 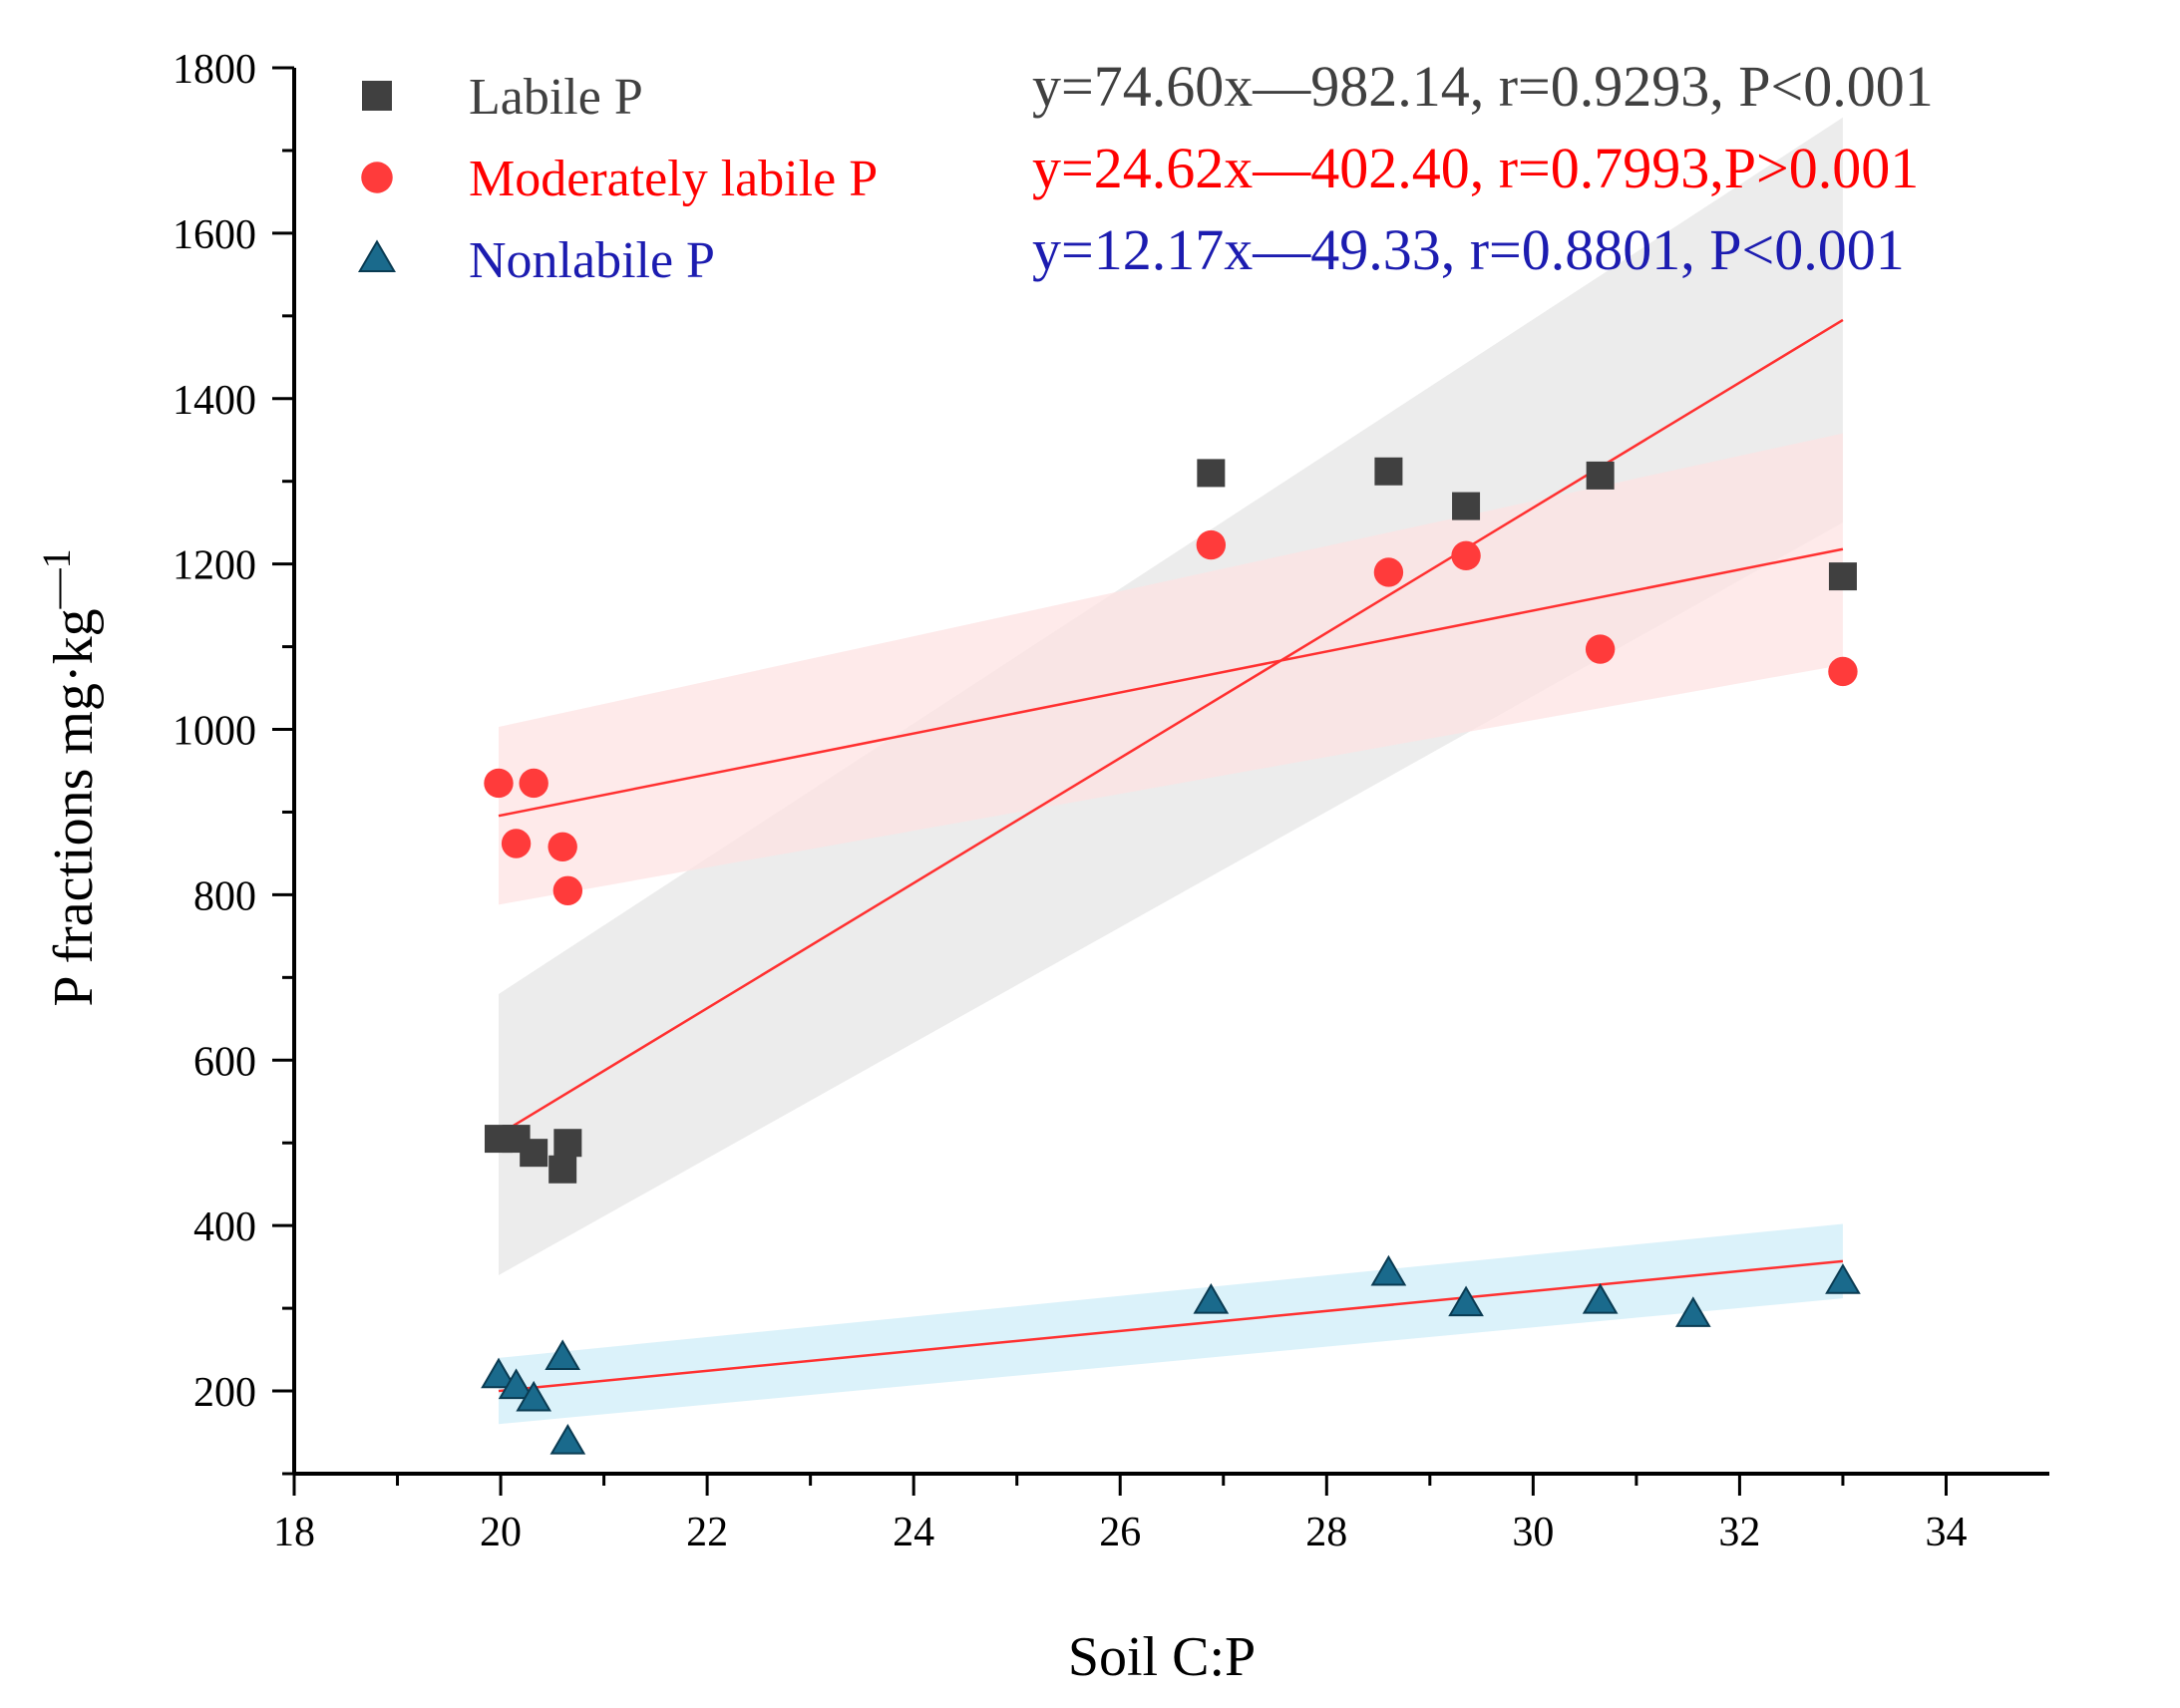 What do you see at coordinates (501, 1532) in the screenshot?
I see `x-tick-label: 20` at bounding box center [501, 1532].